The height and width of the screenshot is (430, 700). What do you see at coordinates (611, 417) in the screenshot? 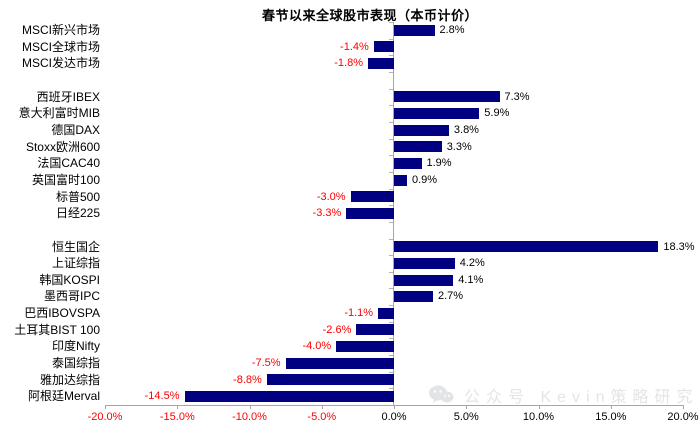
I see `x-axis-tick-label: 15.0%` at bounding box center [611, 417].